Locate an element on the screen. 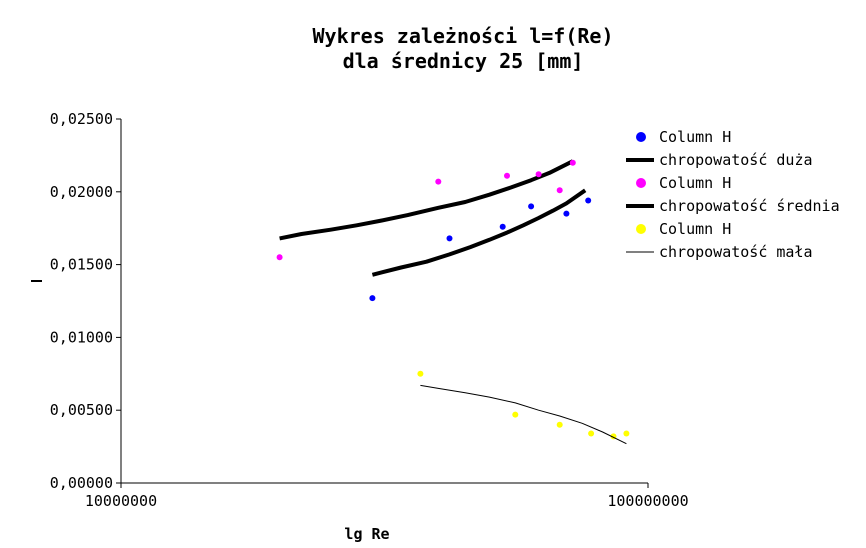 The height and width of the screenshot is (548, 866). x-tick-label: 100000000 is located at coordinates (647, 501).